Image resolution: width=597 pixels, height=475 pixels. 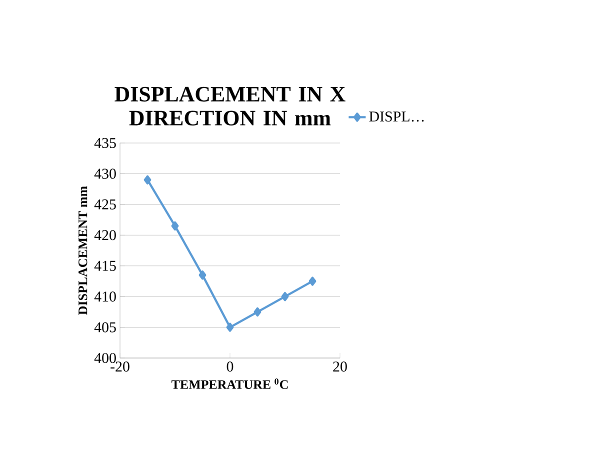 What do you see at coordinates (105, 235) in the screenshot?
I see `y-tick-label: 420` at bounding box center [105, 235].